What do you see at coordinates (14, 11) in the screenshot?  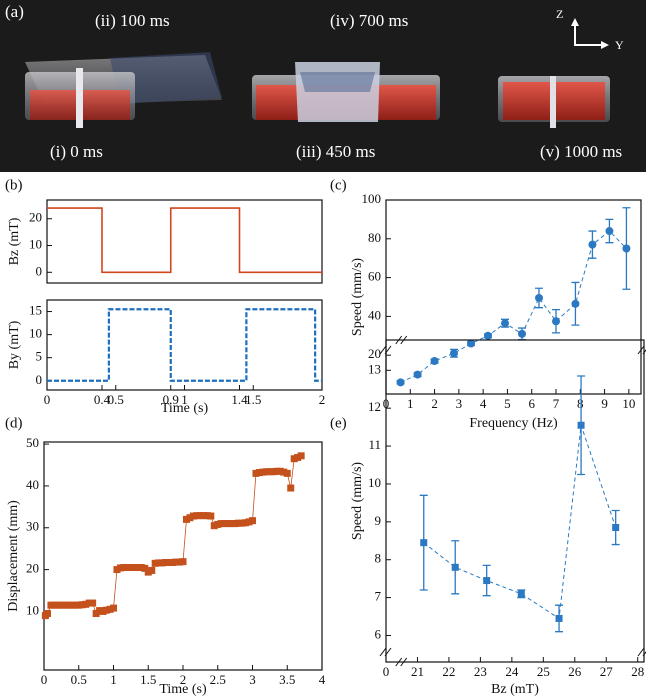 I see `panel-label: (a)` at bounding box center [14, 11].